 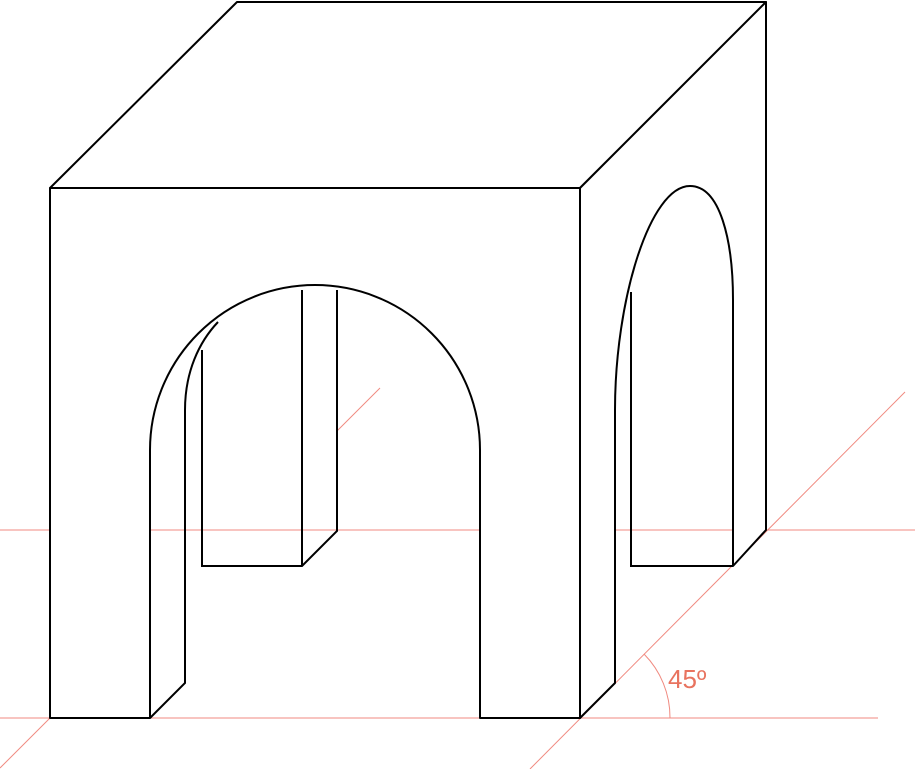 What do you see at coordinates (269, 428) in the screenshot?
I see `back-wall-edges` at bounding box center [269, 428].